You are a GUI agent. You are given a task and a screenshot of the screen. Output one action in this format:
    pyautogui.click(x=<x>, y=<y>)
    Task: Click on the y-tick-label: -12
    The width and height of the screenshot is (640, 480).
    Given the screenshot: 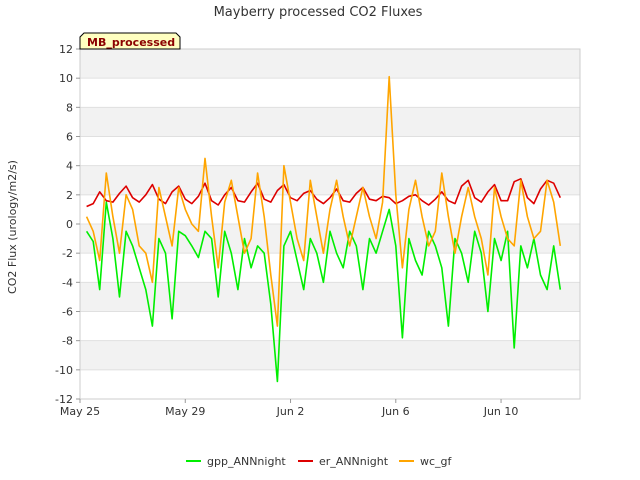 What is the action you would take?
    pyautogui.click(x=64, y=399)
    